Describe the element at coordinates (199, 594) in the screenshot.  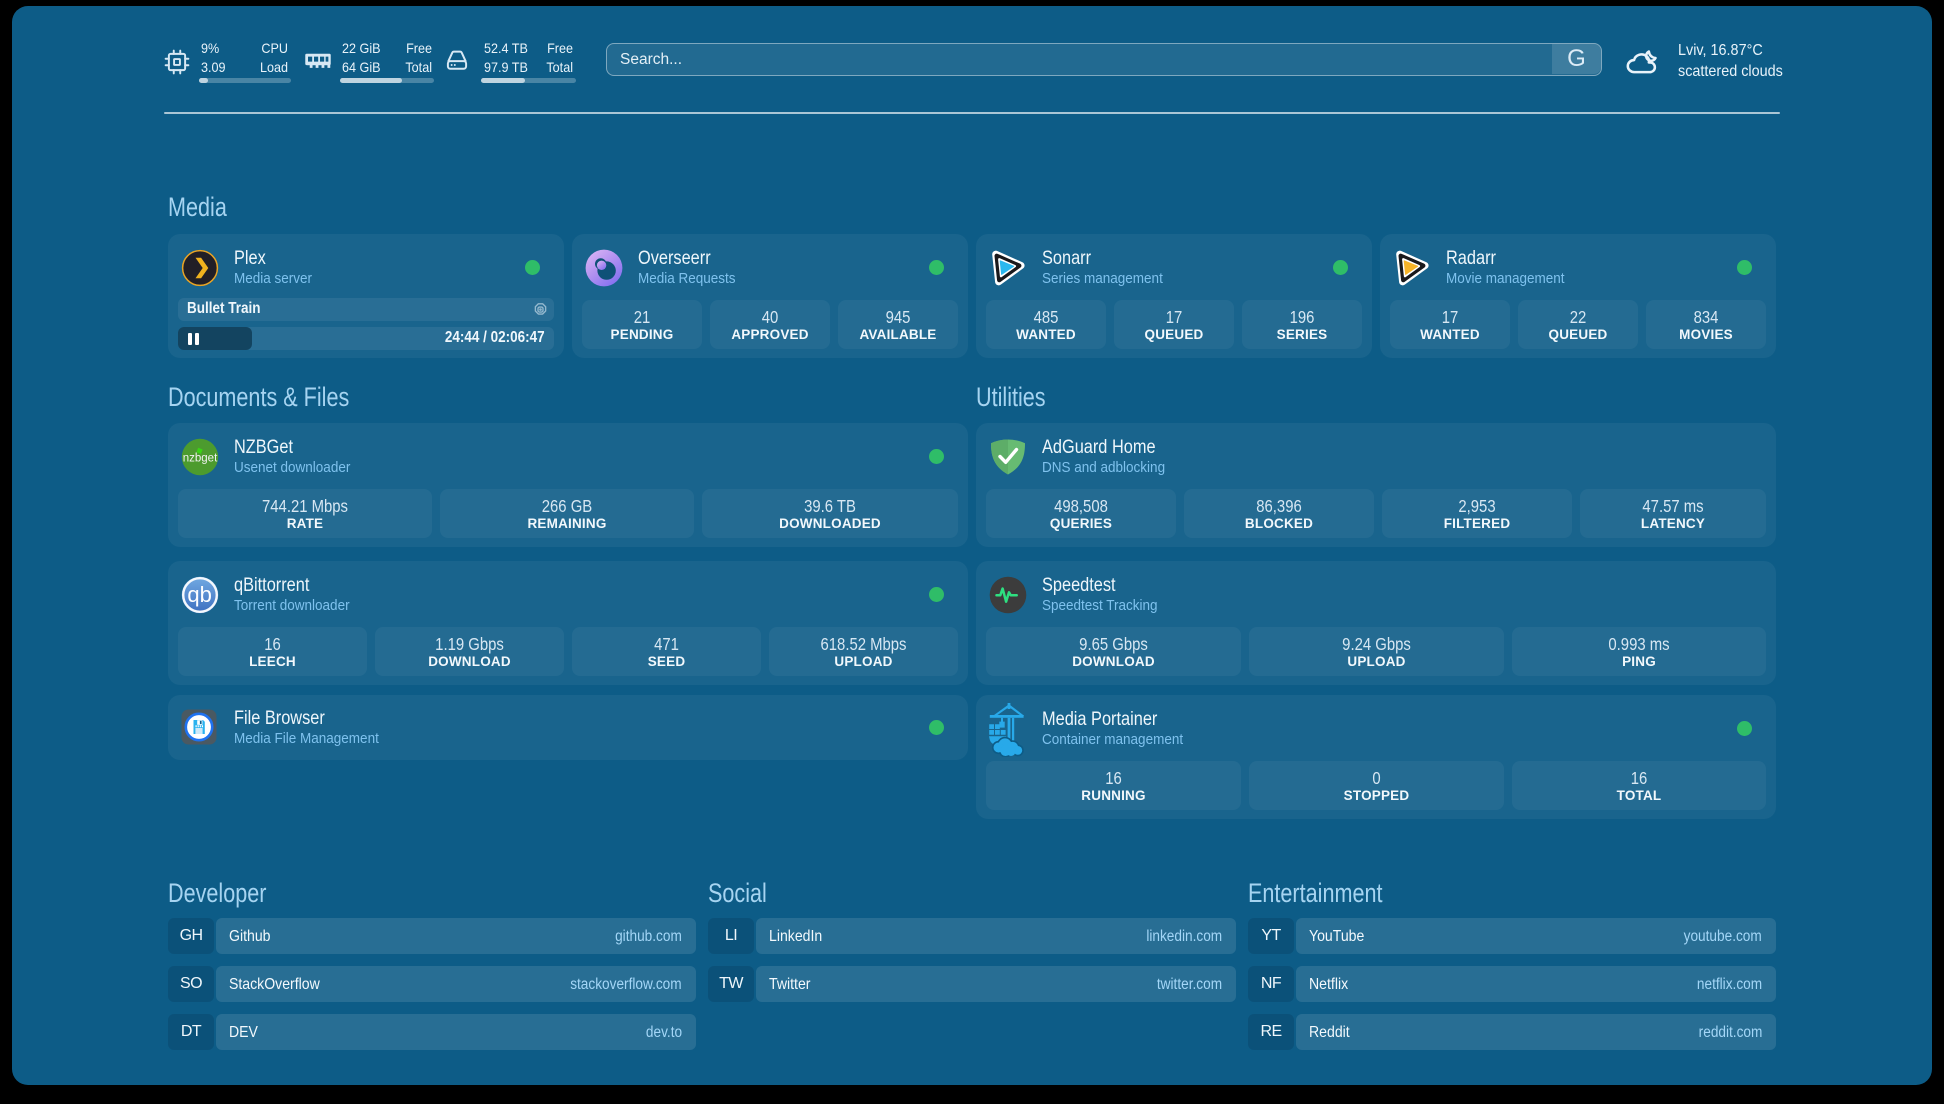
I see `svg-text: qb` at that location.